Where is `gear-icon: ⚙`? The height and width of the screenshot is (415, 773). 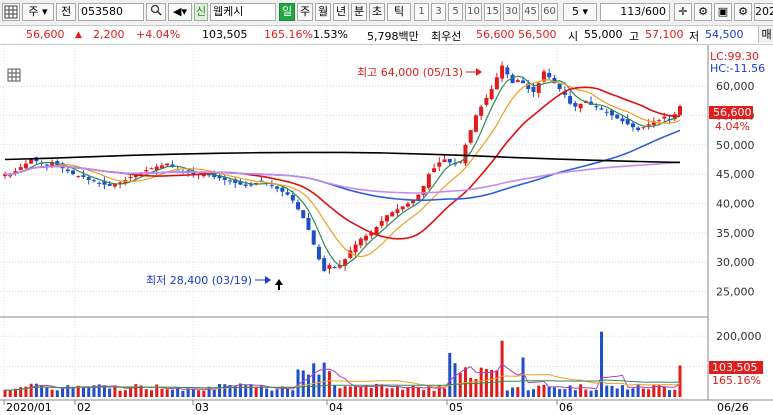
gear-icon: ⚙ is located at coordinates (743, 12).